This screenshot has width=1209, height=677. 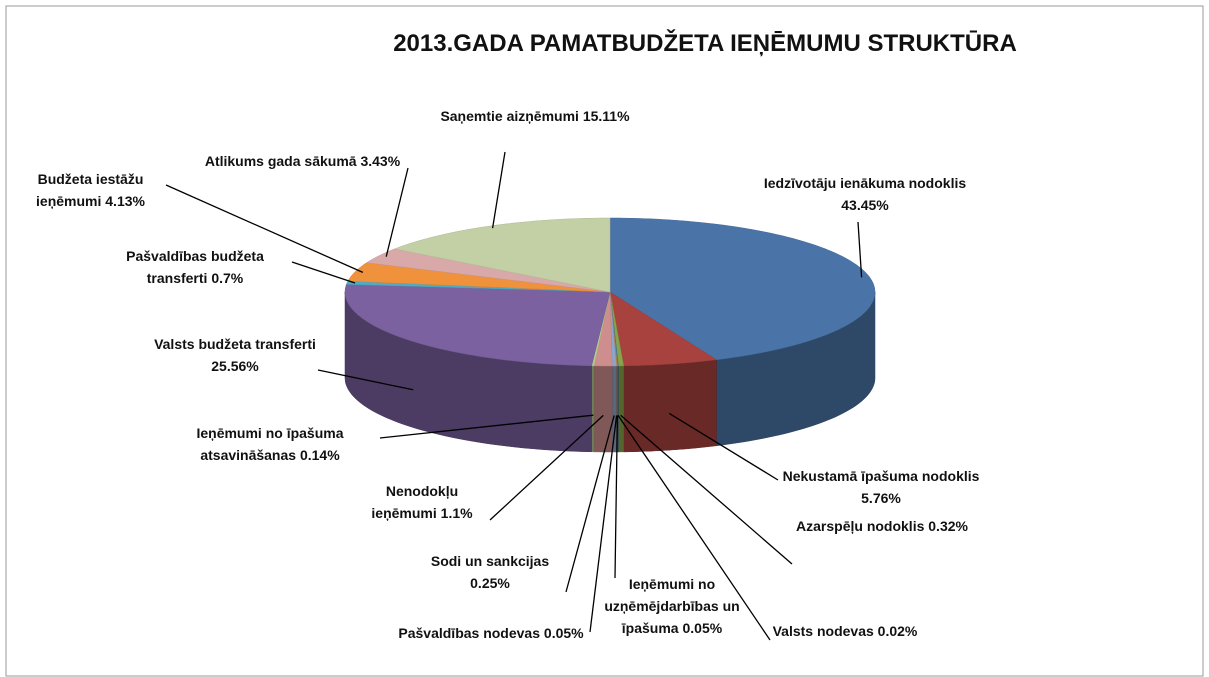 What do you see at coordinates (823, 631) in the screenshot?
I see `category-label: Valsts nodevas` at bounding box center [823, 631].